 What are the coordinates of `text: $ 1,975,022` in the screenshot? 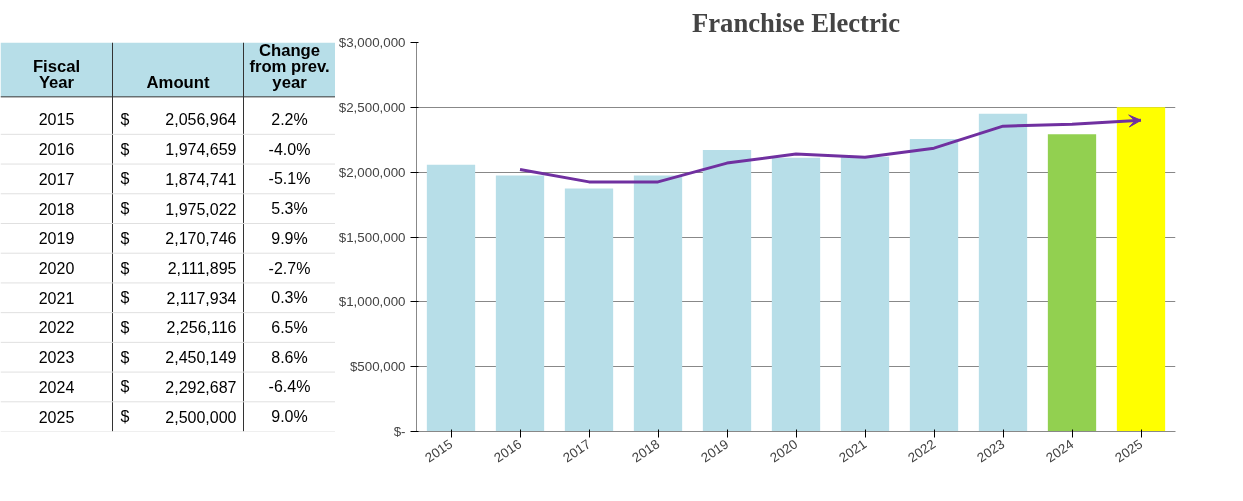 It's located at (178, 209).